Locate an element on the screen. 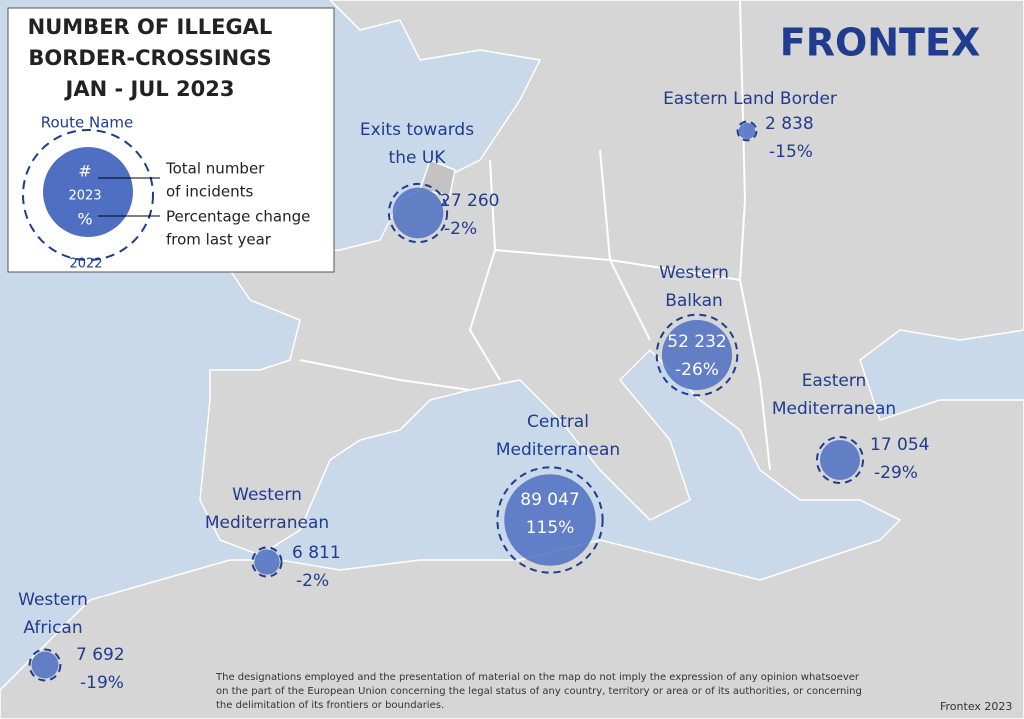 The width and height of the screenshot is (1024, 719). legend-note: of incidents is located at coordinates (209, 192).